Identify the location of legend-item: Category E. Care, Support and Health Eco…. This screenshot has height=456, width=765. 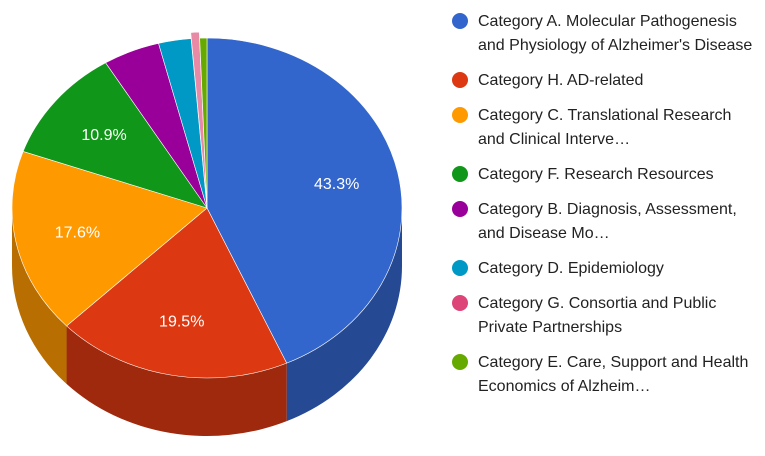
(607, 375).